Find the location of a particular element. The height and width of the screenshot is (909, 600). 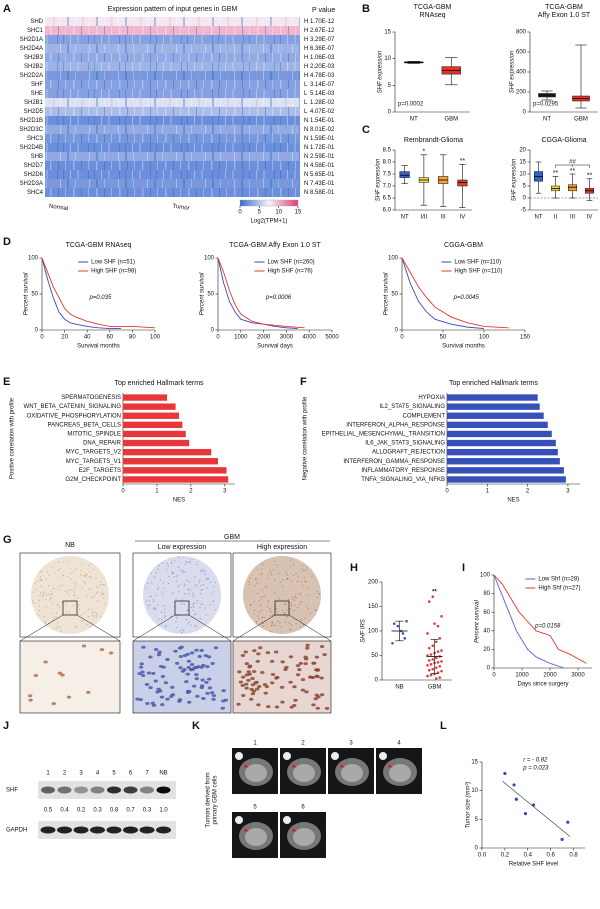

group-label: Tumor is located at coordinates (181, 208).